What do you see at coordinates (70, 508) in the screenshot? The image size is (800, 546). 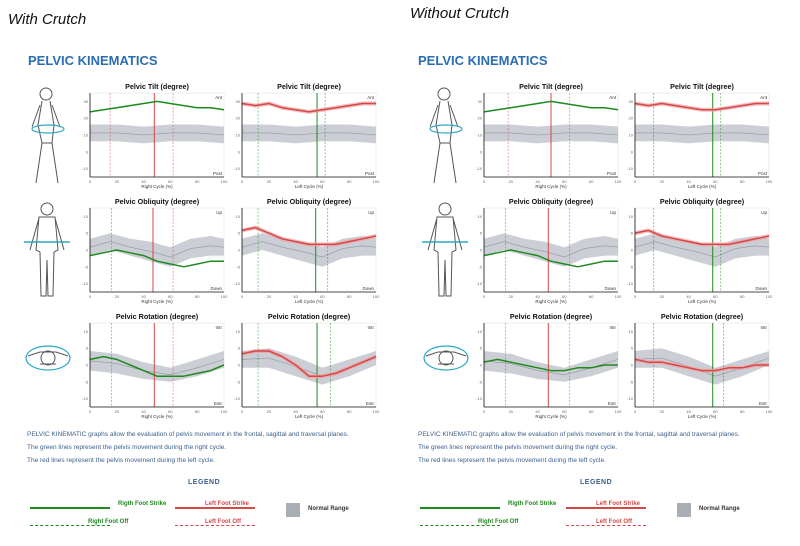 I see `legend-right-strike-line` at bounding box center [70, 508].